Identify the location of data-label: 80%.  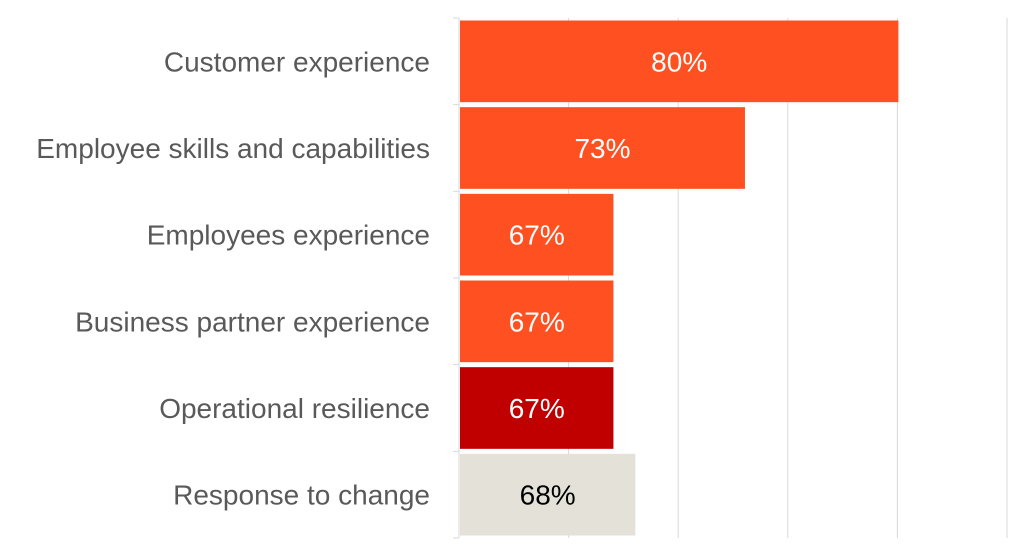
(679, 61).